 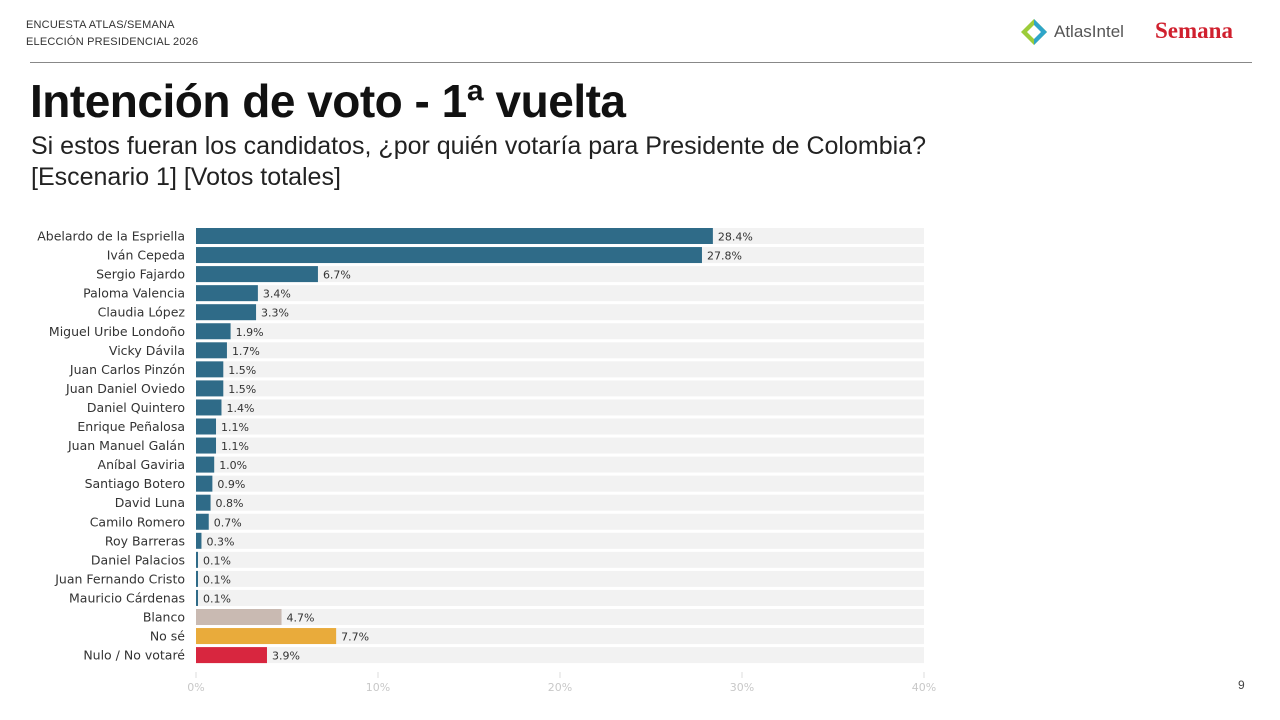 What do you see at coordinates (127, 597) in the screenshot?
I see `category-label: Mauricio Cárdenas` at bounding box center [127, 597].